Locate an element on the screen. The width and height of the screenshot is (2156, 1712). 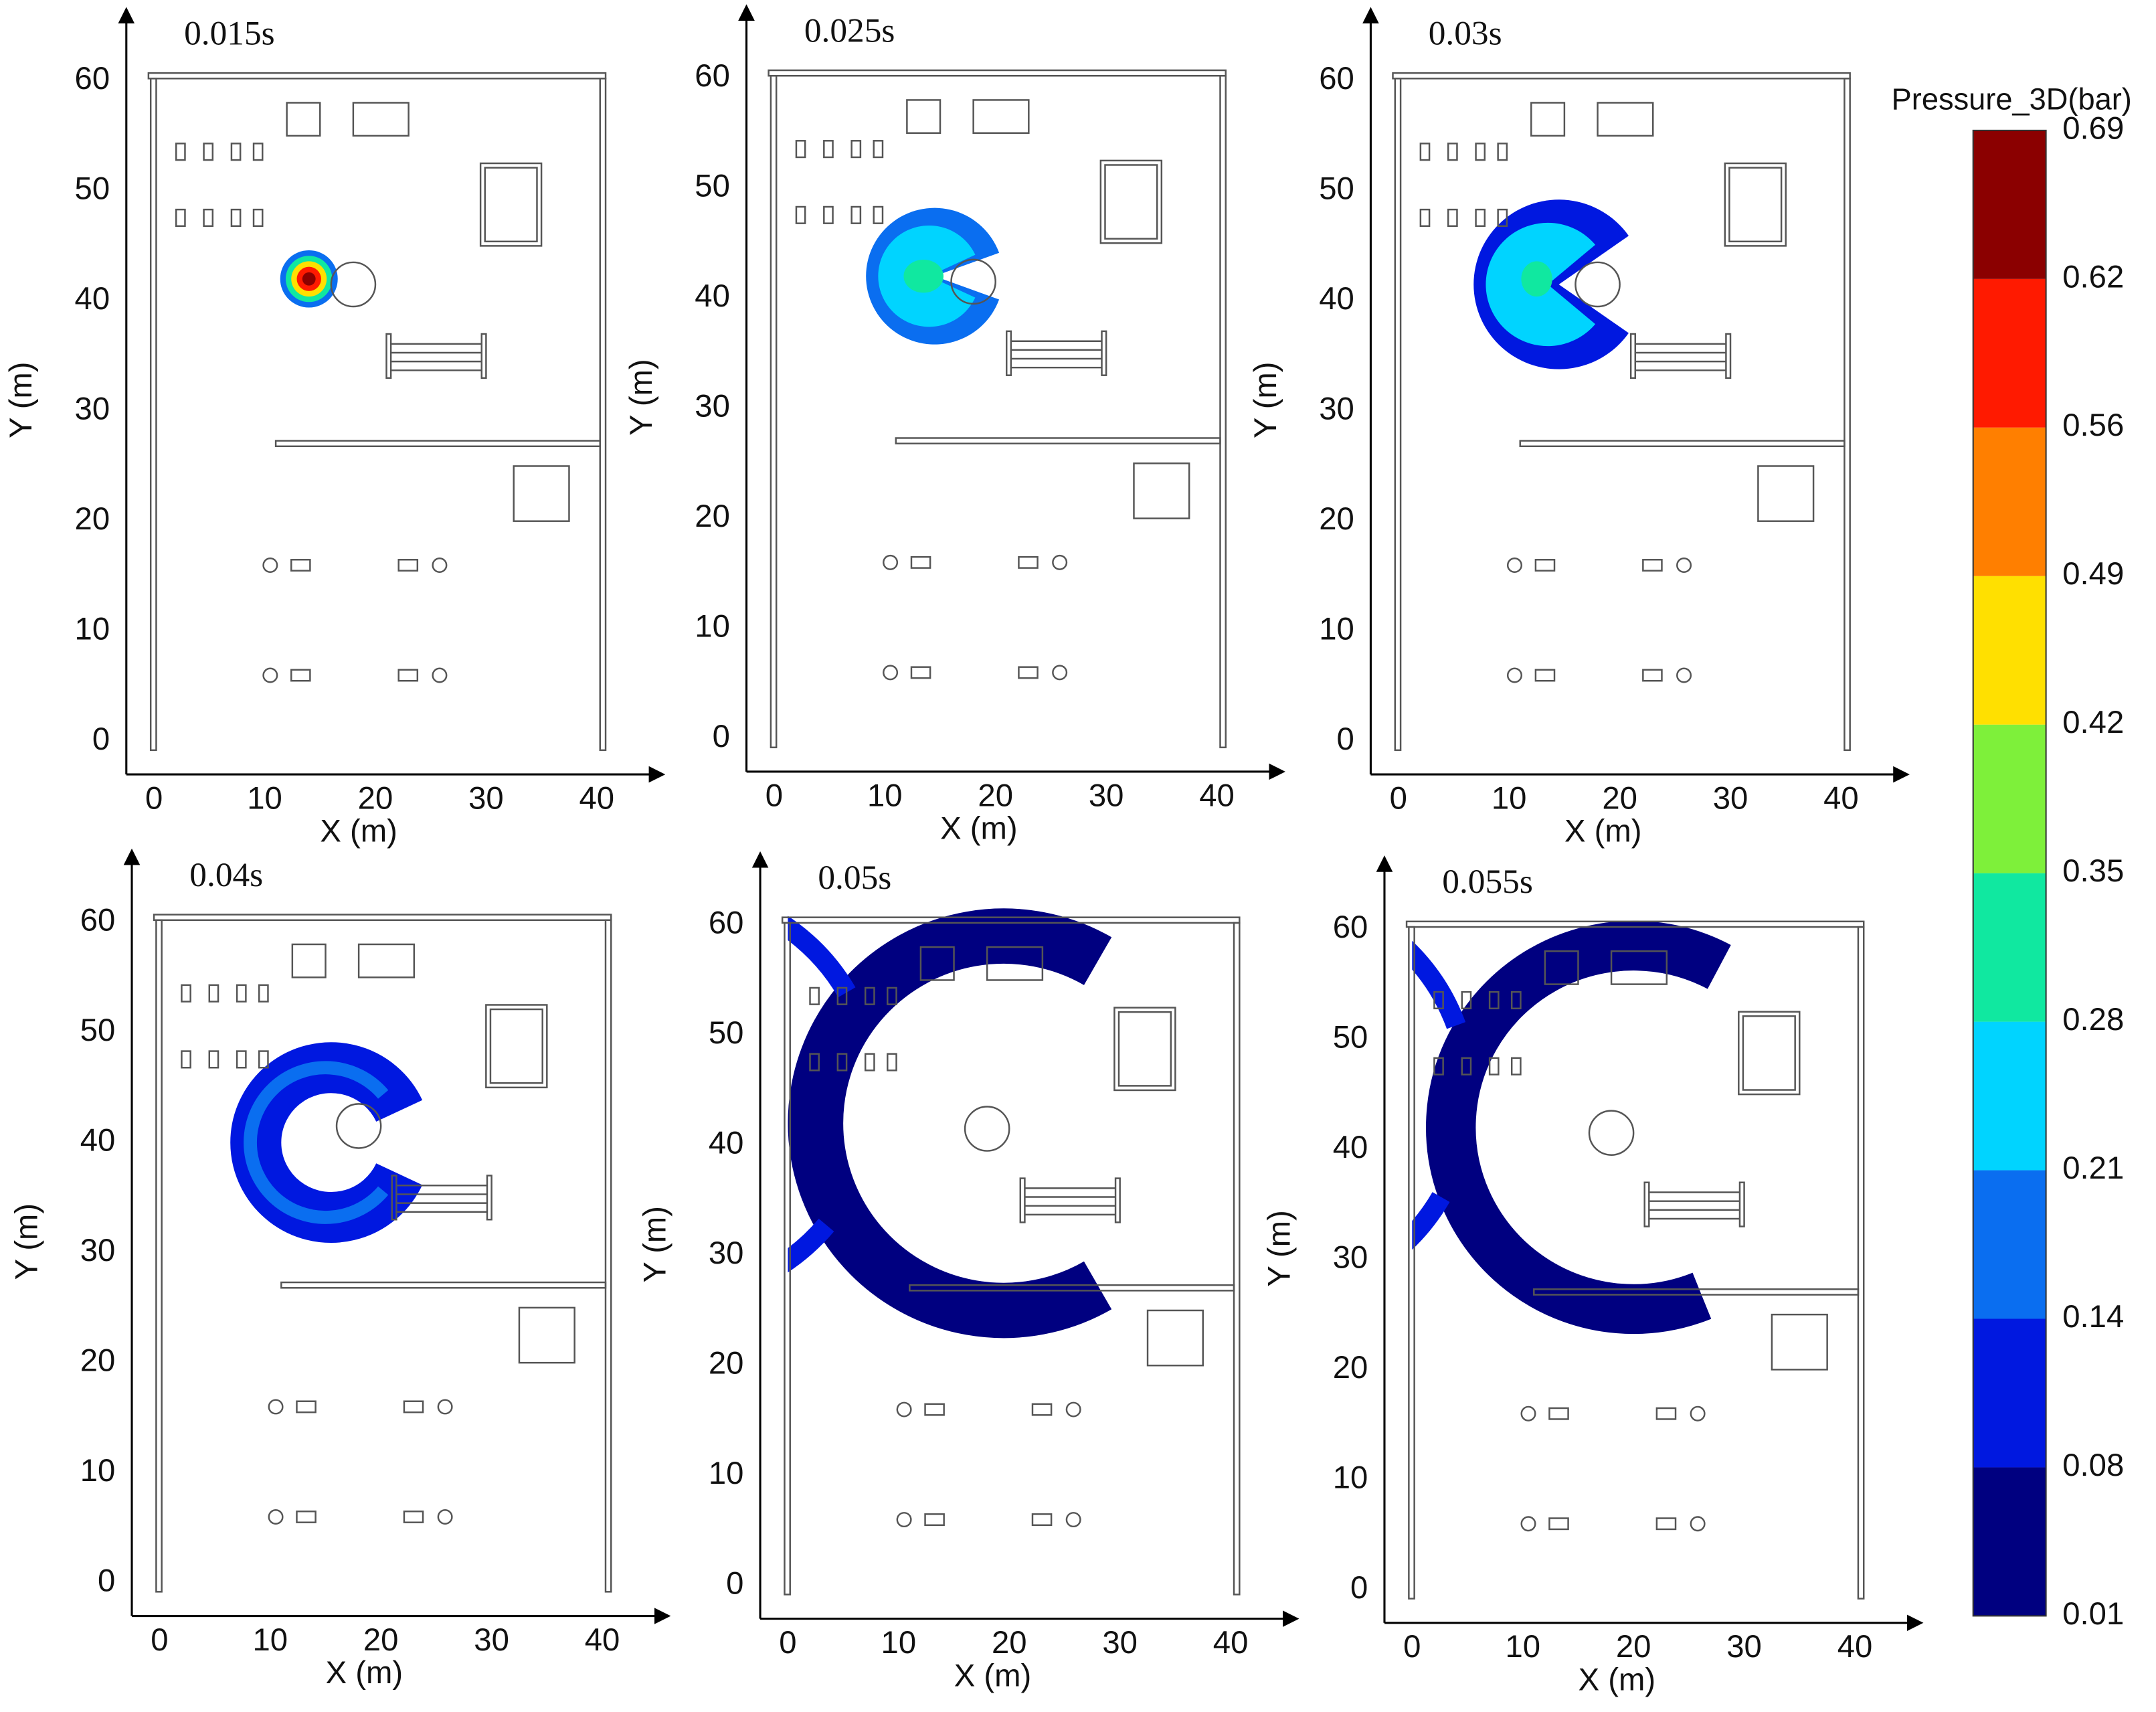
colorbar-tick-label: 0.14 is located at coordinates (2093, 1317).